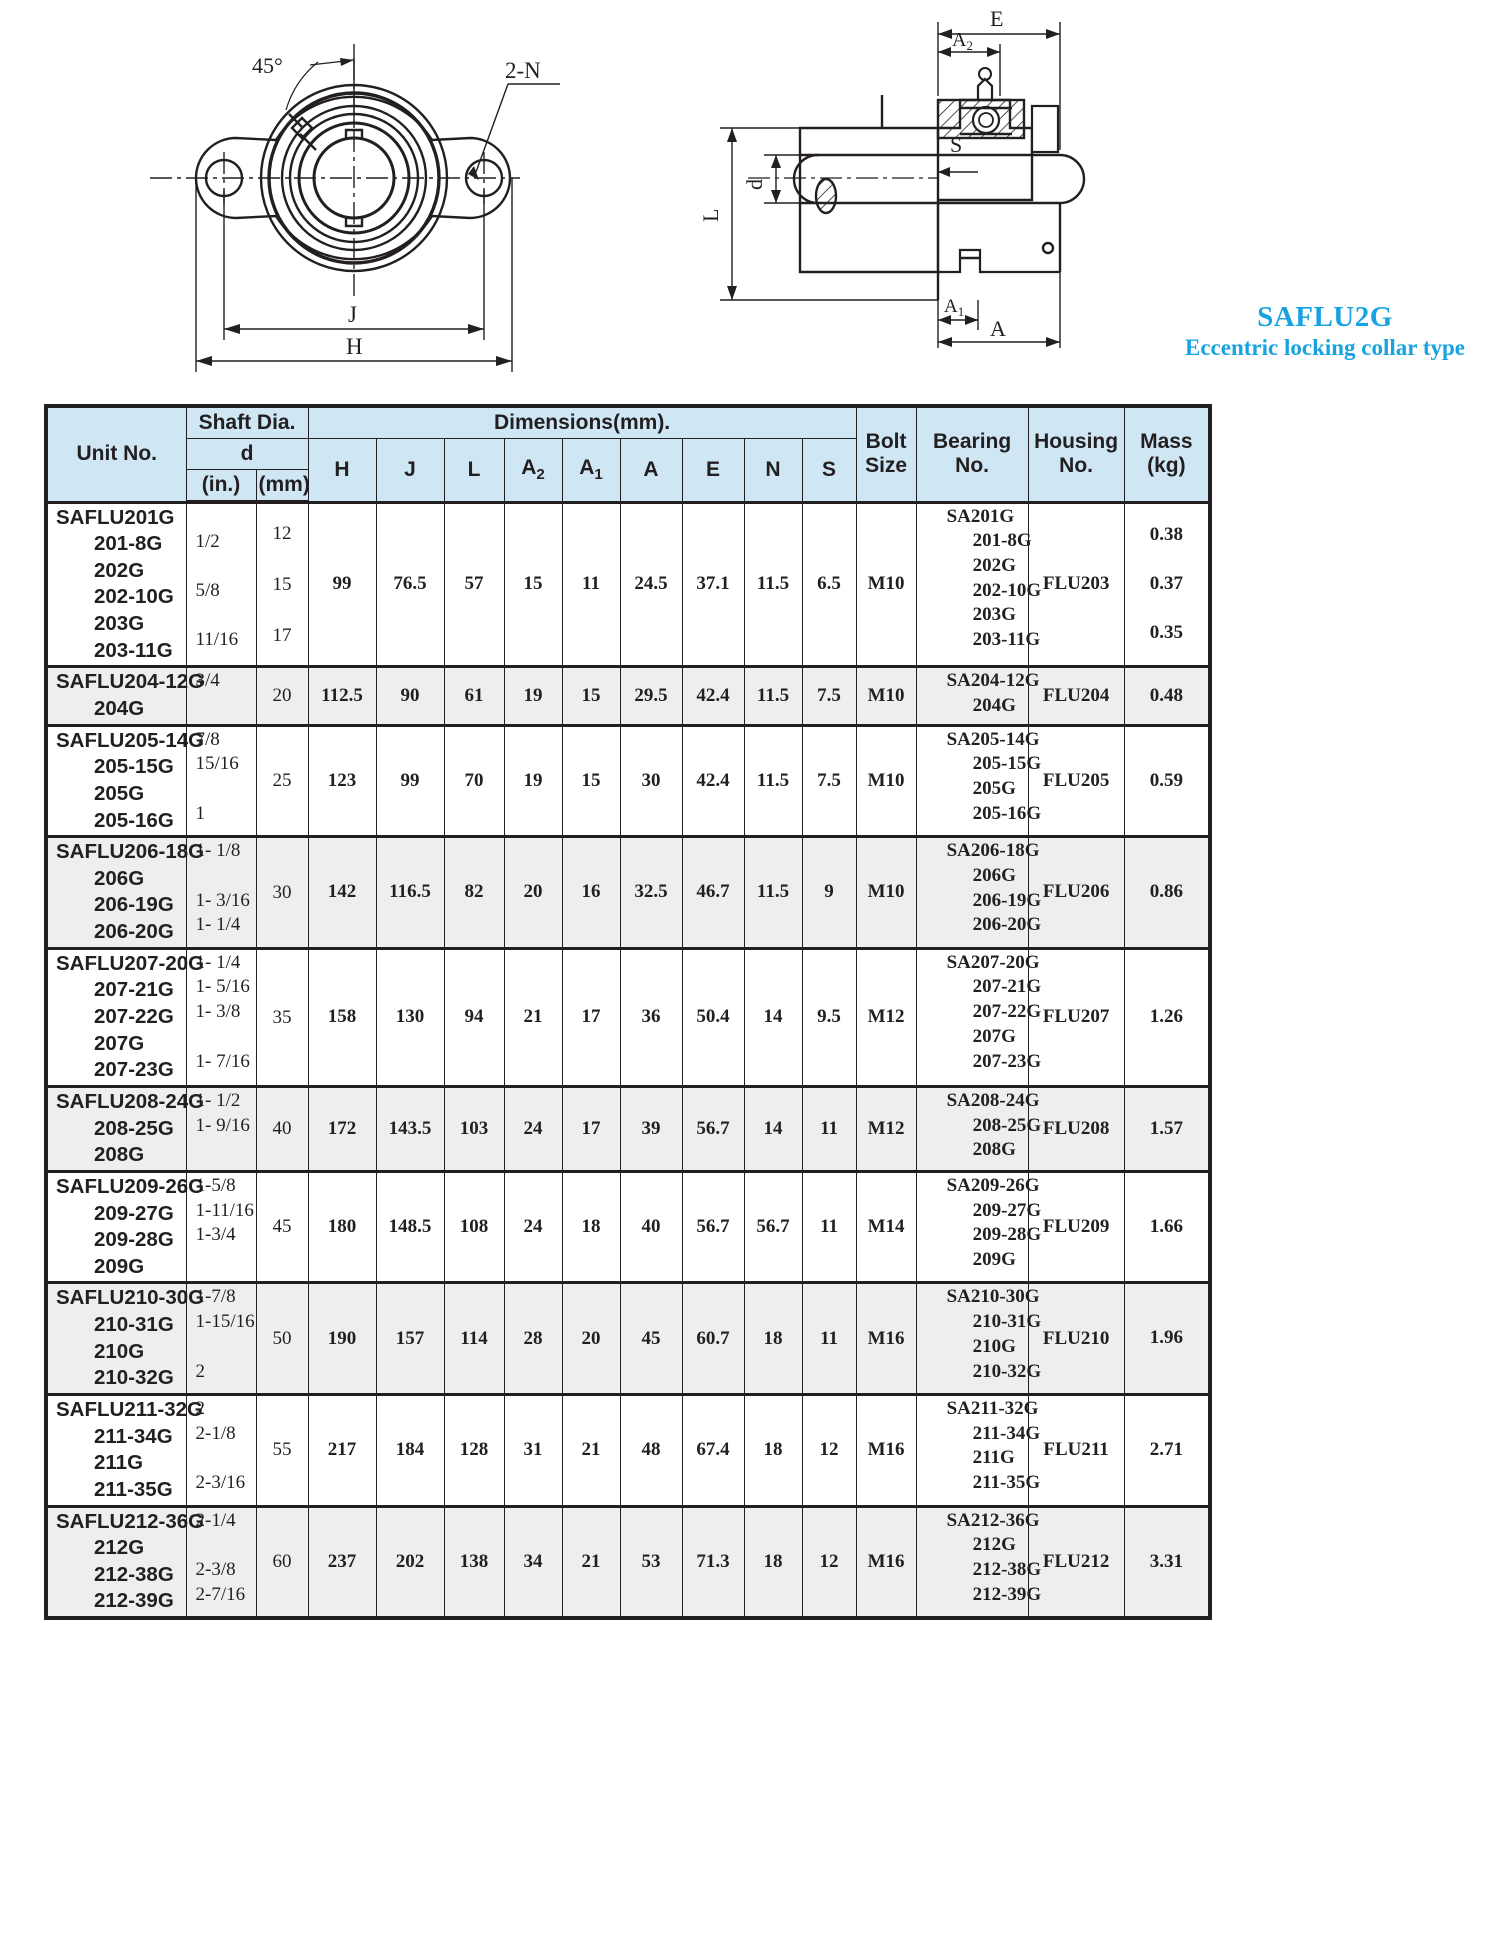 This screenshot has height=1949, width=1497. What do you see at coordinates (124, 1338) in the screenshot?
I see `cell-unit-no: SAFLU210-30G 210-31G 210G 210-32G` at bounding box center [124, 1338].